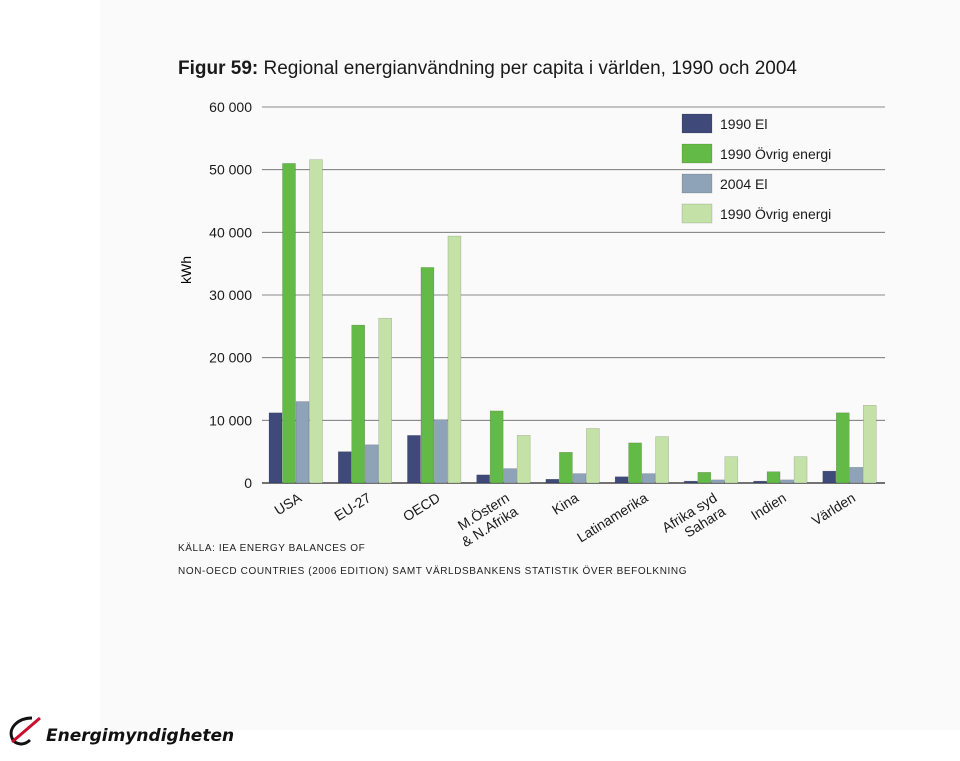  I want to click on x-tick-label-line: Världen, so click(833, 508).